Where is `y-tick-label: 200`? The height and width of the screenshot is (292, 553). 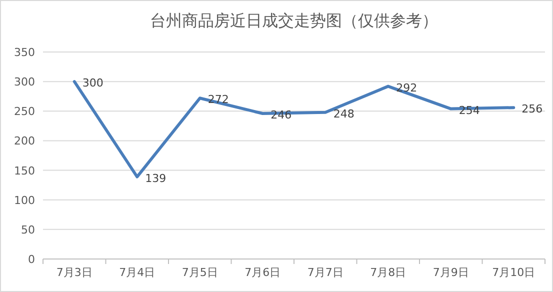
y-tick-label: 200 is located at coordinates (24, 141).